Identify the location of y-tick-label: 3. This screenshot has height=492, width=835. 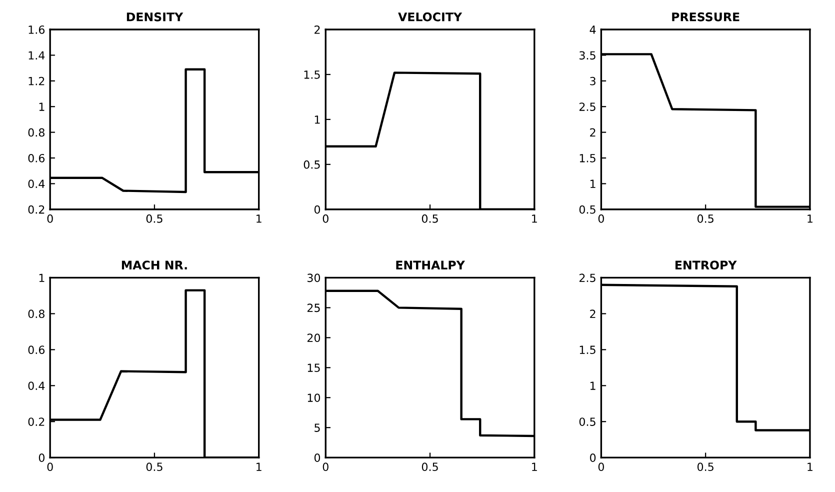
(593, 81).